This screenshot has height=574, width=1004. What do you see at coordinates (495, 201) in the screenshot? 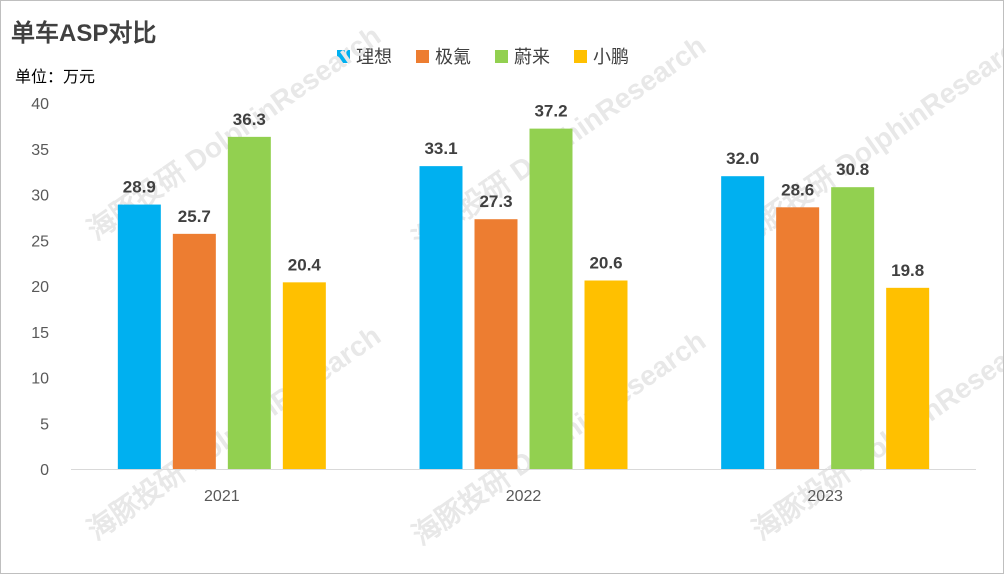
I see `data-label: 27.3` at bounding box center [495, 201].